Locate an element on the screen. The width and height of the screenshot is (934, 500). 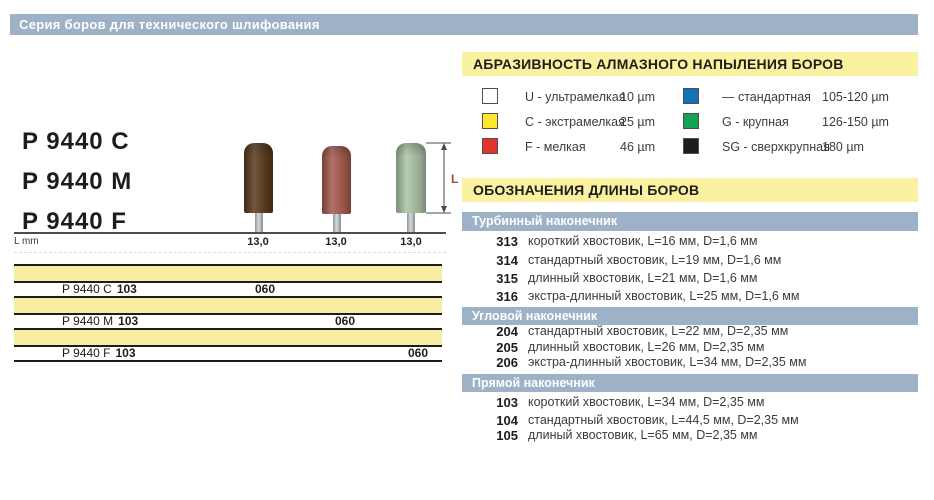
legend-label: F - мелкая is located at coordinates (555, 147).